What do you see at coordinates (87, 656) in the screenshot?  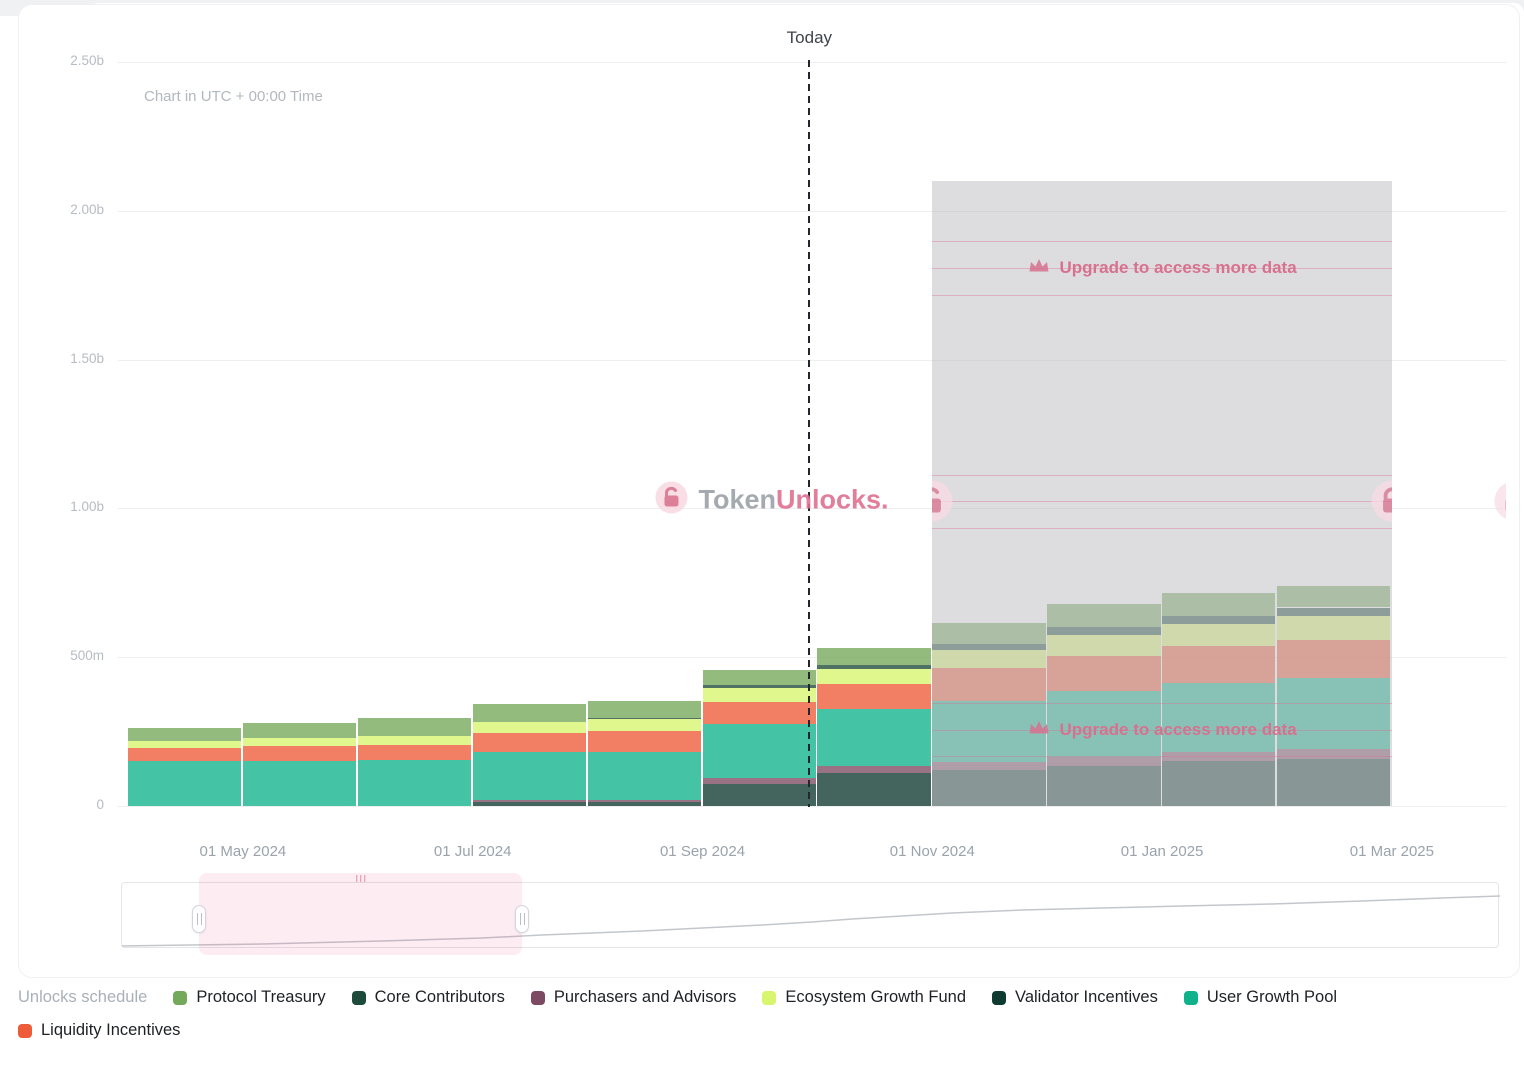 I see `y-axis-label: 500m` at bounding box center [87, 656].